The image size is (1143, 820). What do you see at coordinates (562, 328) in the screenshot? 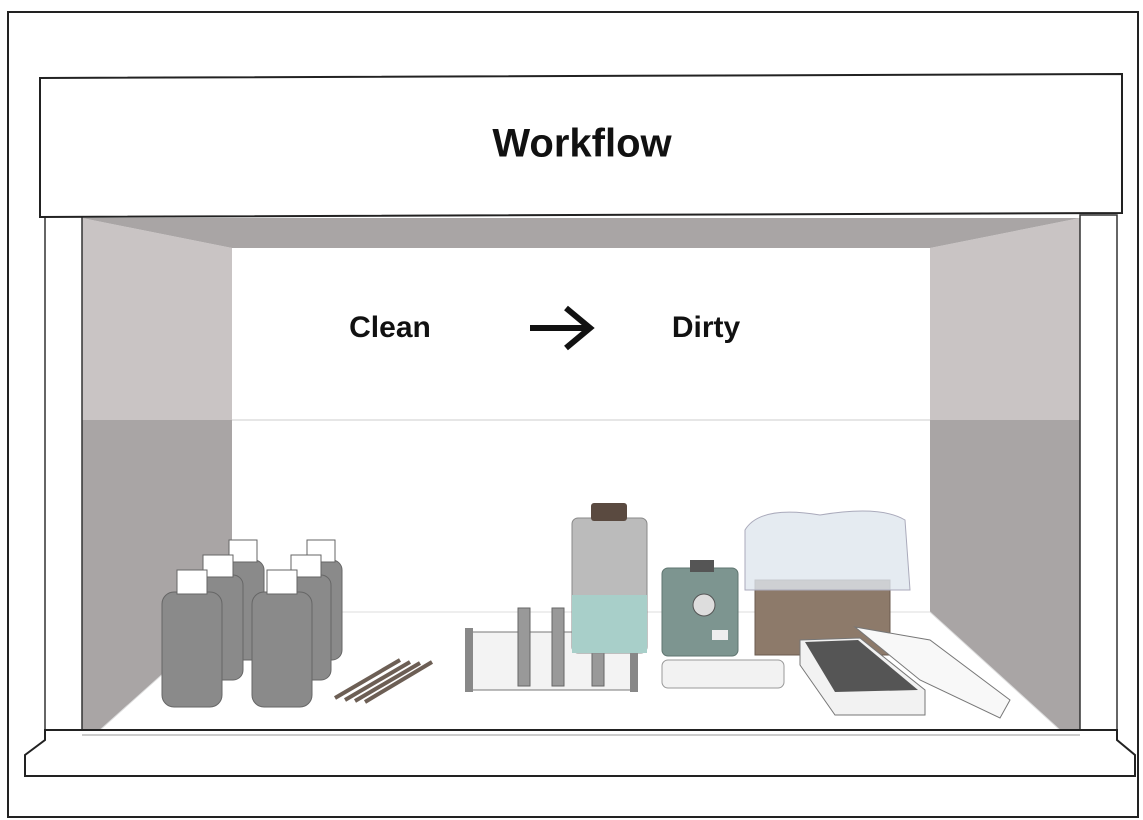
I see `arrow` at bounding box center [562, 328].